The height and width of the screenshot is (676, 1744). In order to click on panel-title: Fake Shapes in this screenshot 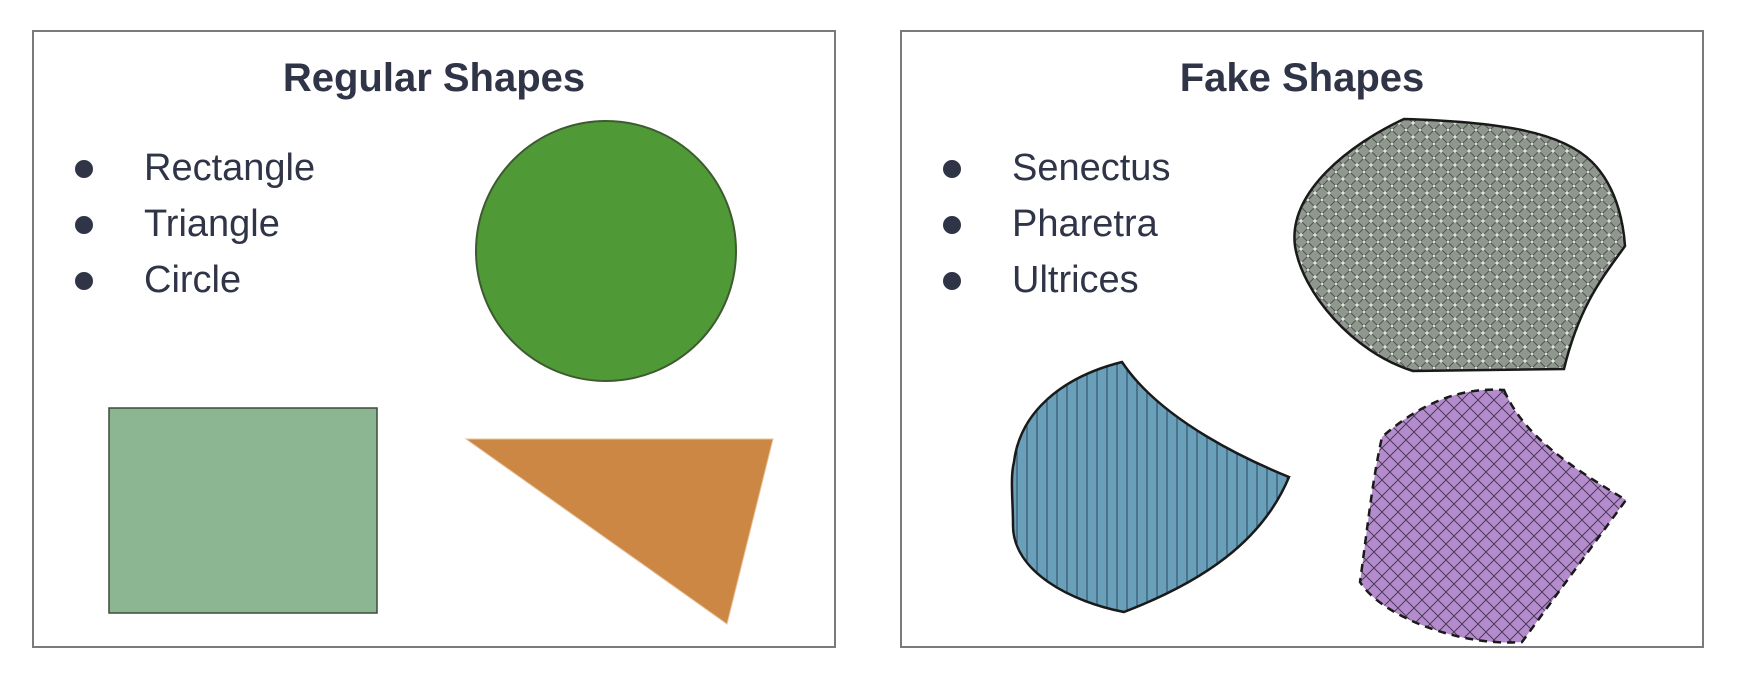, I will do `click(1302, 78)`.